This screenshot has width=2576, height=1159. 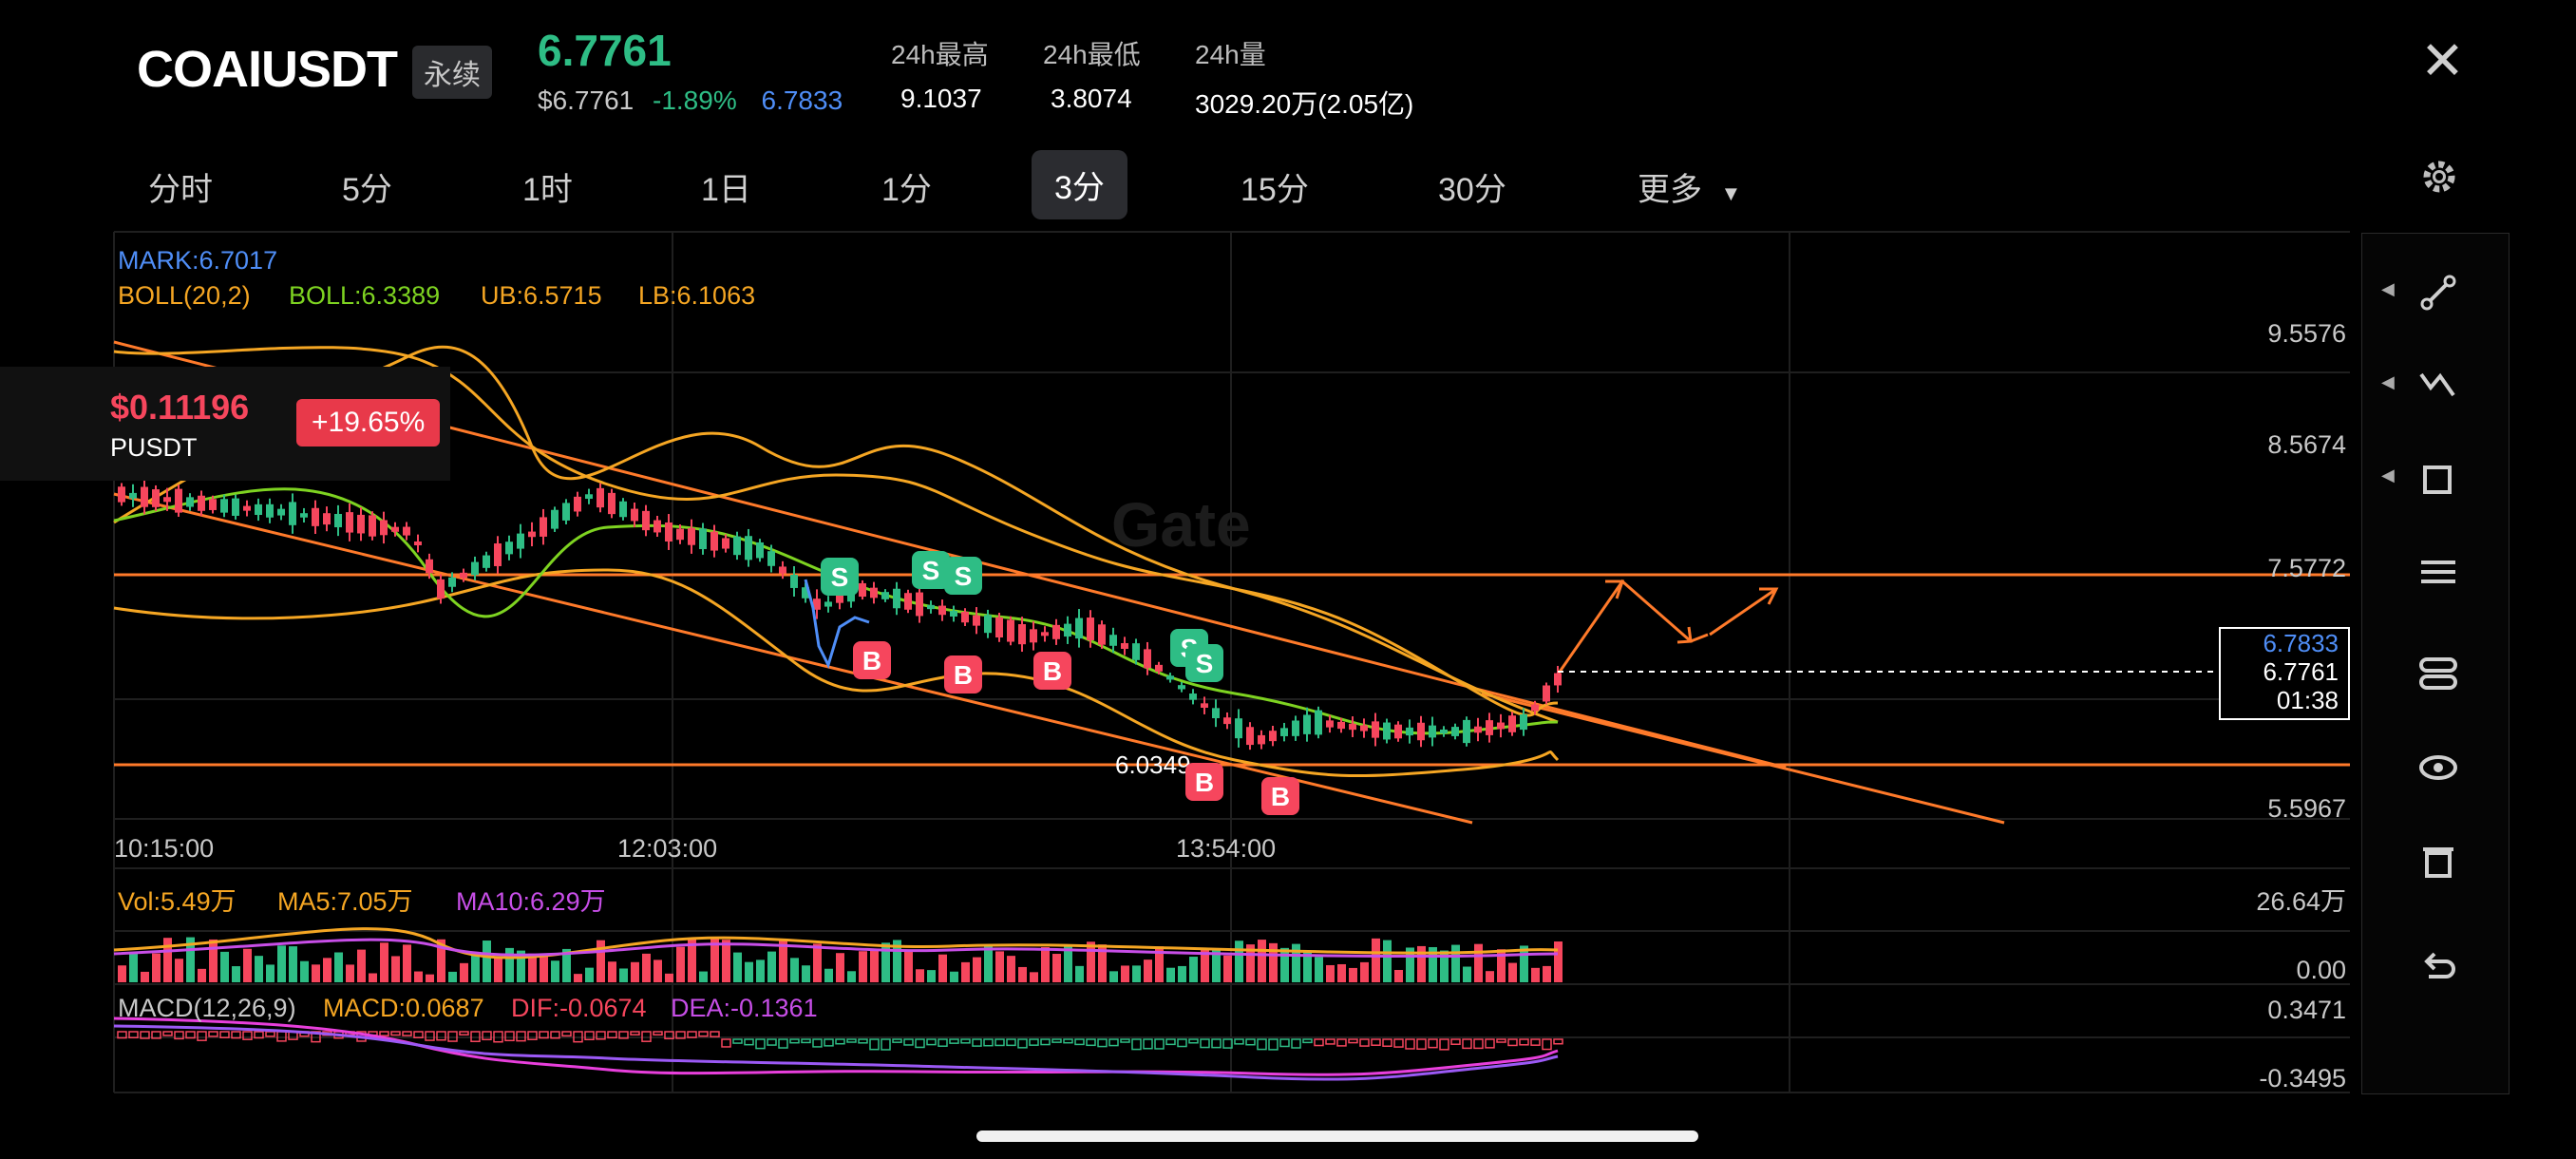 I want to click on mark-price: 6.7833, so click(x=802, y=100).